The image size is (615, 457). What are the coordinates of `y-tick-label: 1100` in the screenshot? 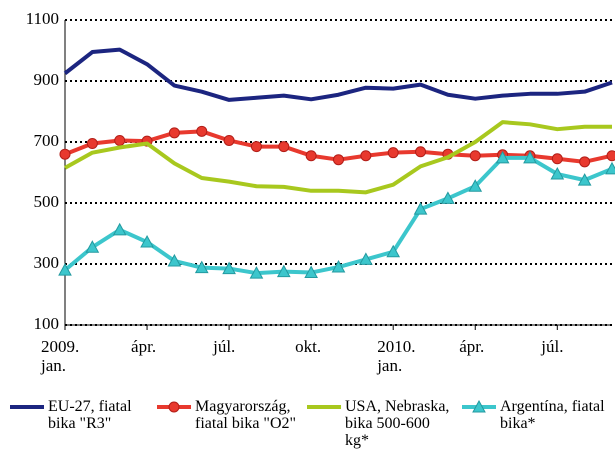 It's located at (42, 18).